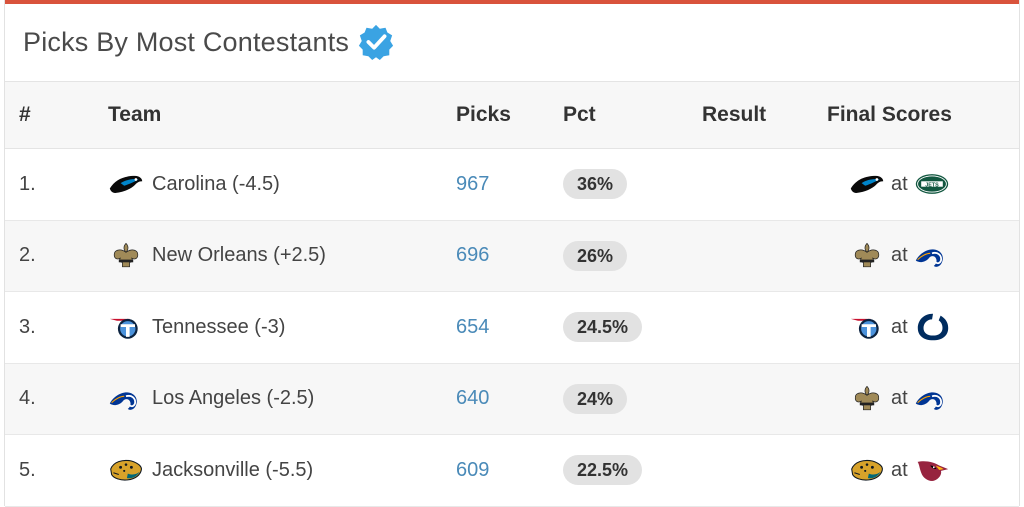 Image resolution: width=1024 pixels, height=507 pixels. Describe the element at coordinates (632, 399) in the screenshot. I see `pct-cell: 24%` at that location.